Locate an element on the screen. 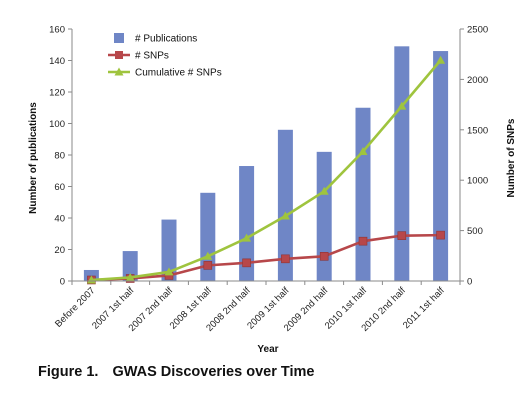  figure-caption: Figure 1. GWAS Discoveries over Time is located at coordinates (176, 372).